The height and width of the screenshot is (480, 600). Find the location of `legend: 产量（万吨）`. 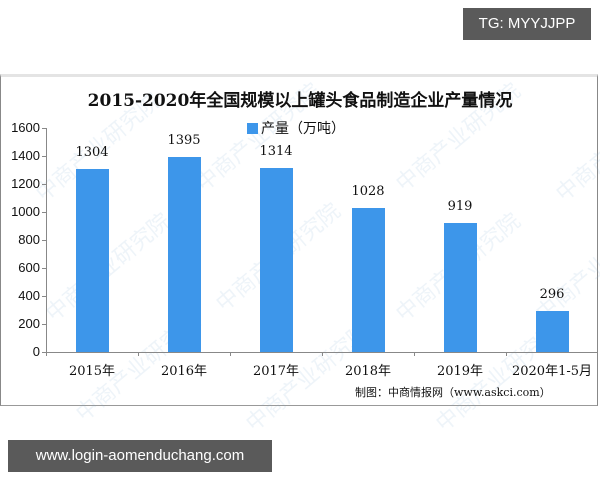

legend: 产量（万吨） is located at coordinates (296, 128).